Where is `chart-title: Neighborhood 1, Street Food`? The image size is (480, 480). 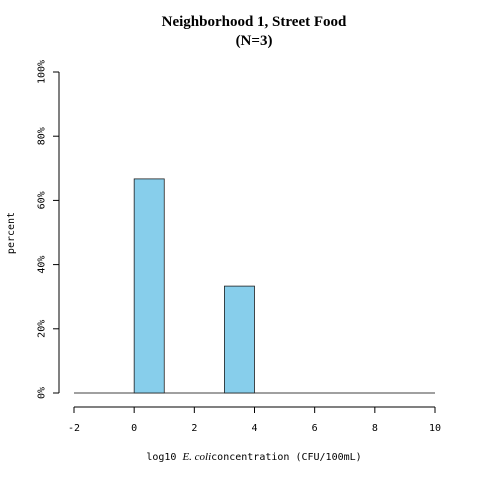
chart-title: Neighborhood 1, Street Food is located at coordinates (254, 22).